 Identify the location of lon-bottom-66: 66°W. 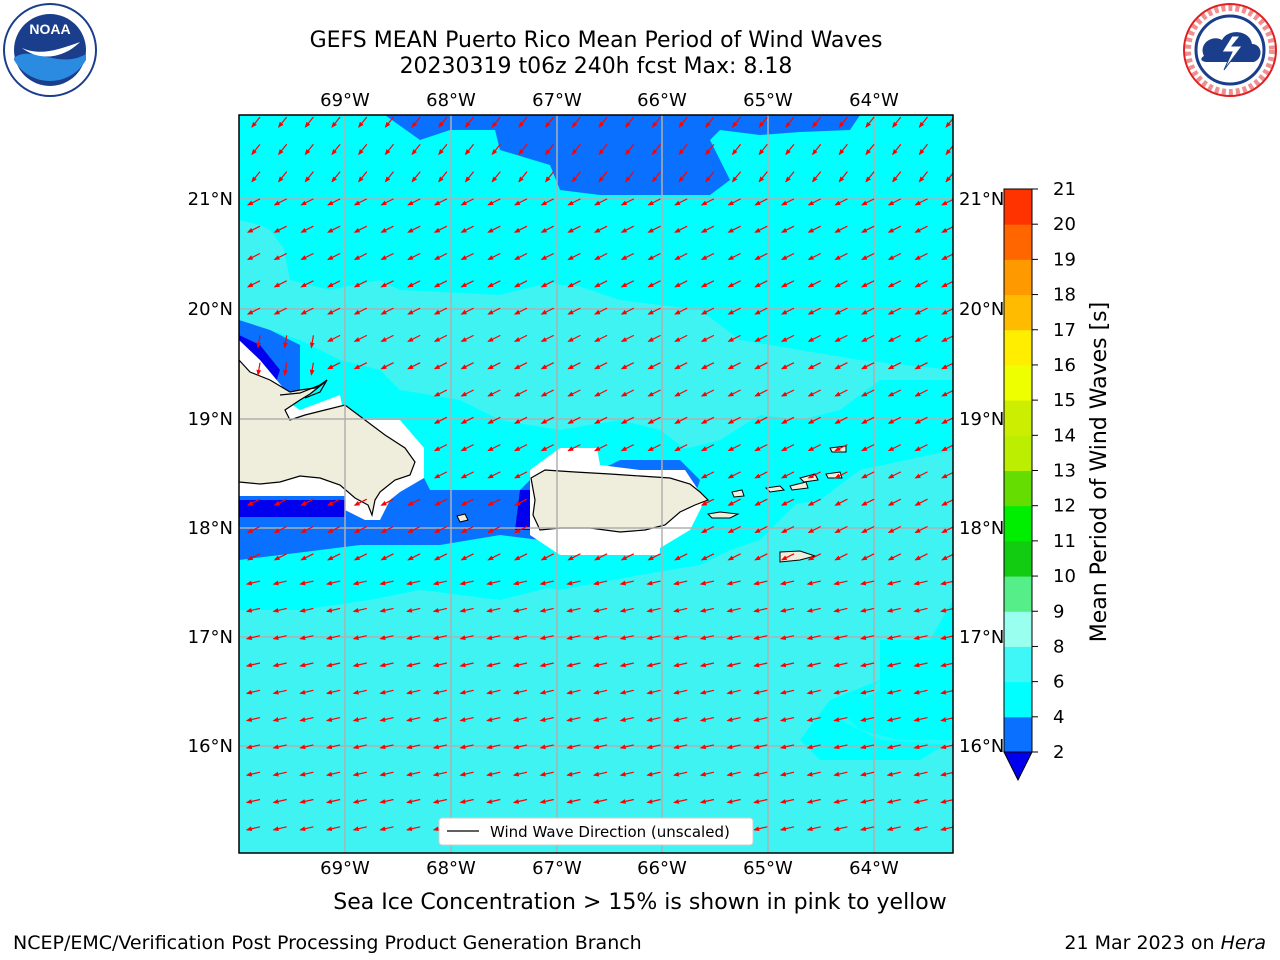
(662, 868).